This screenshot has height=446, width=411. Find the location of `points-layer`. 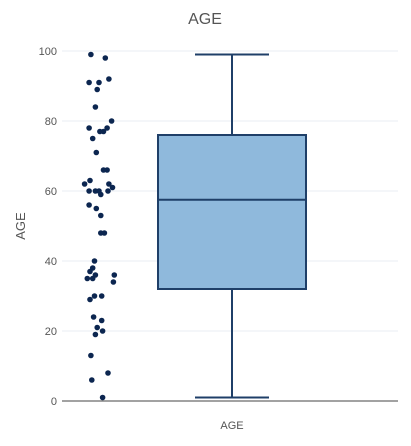

points-layer is located at coordinates (99, 226).